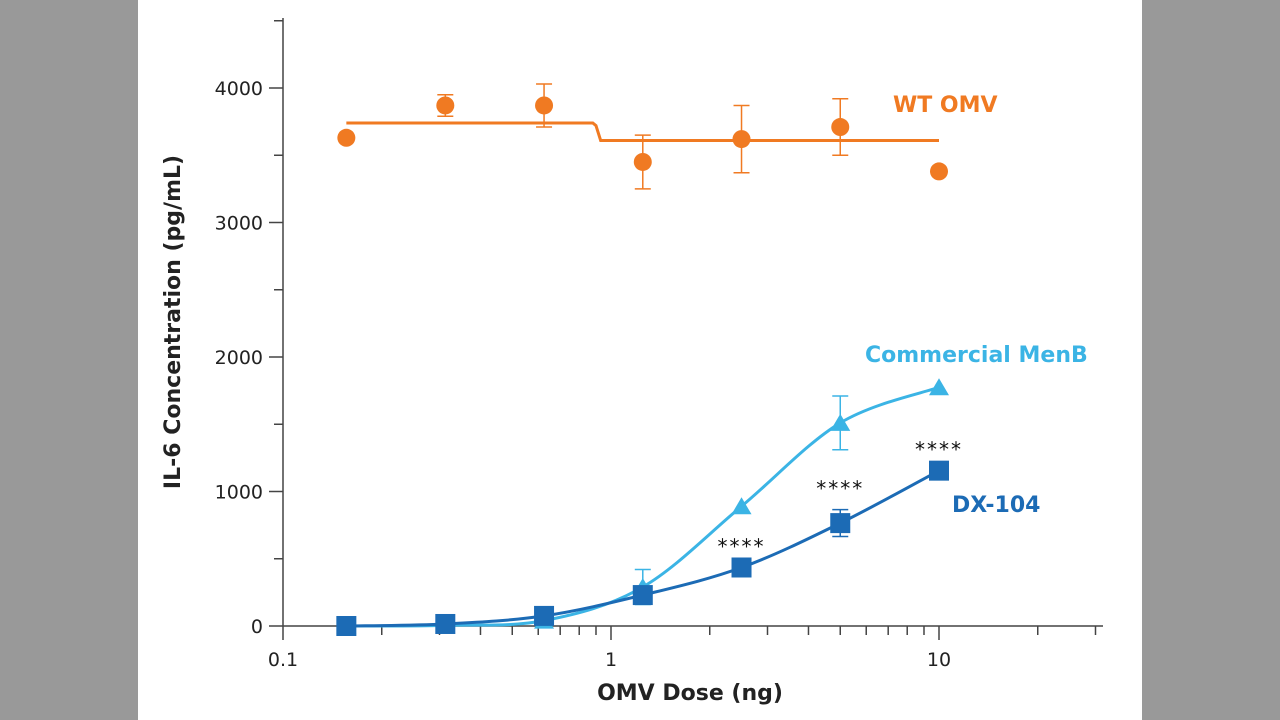 This screenshot has width=1280, height=720. Describe the element at coordinates (611, 660) in the screenshot. I see `x-tick-label: 1` at that location.